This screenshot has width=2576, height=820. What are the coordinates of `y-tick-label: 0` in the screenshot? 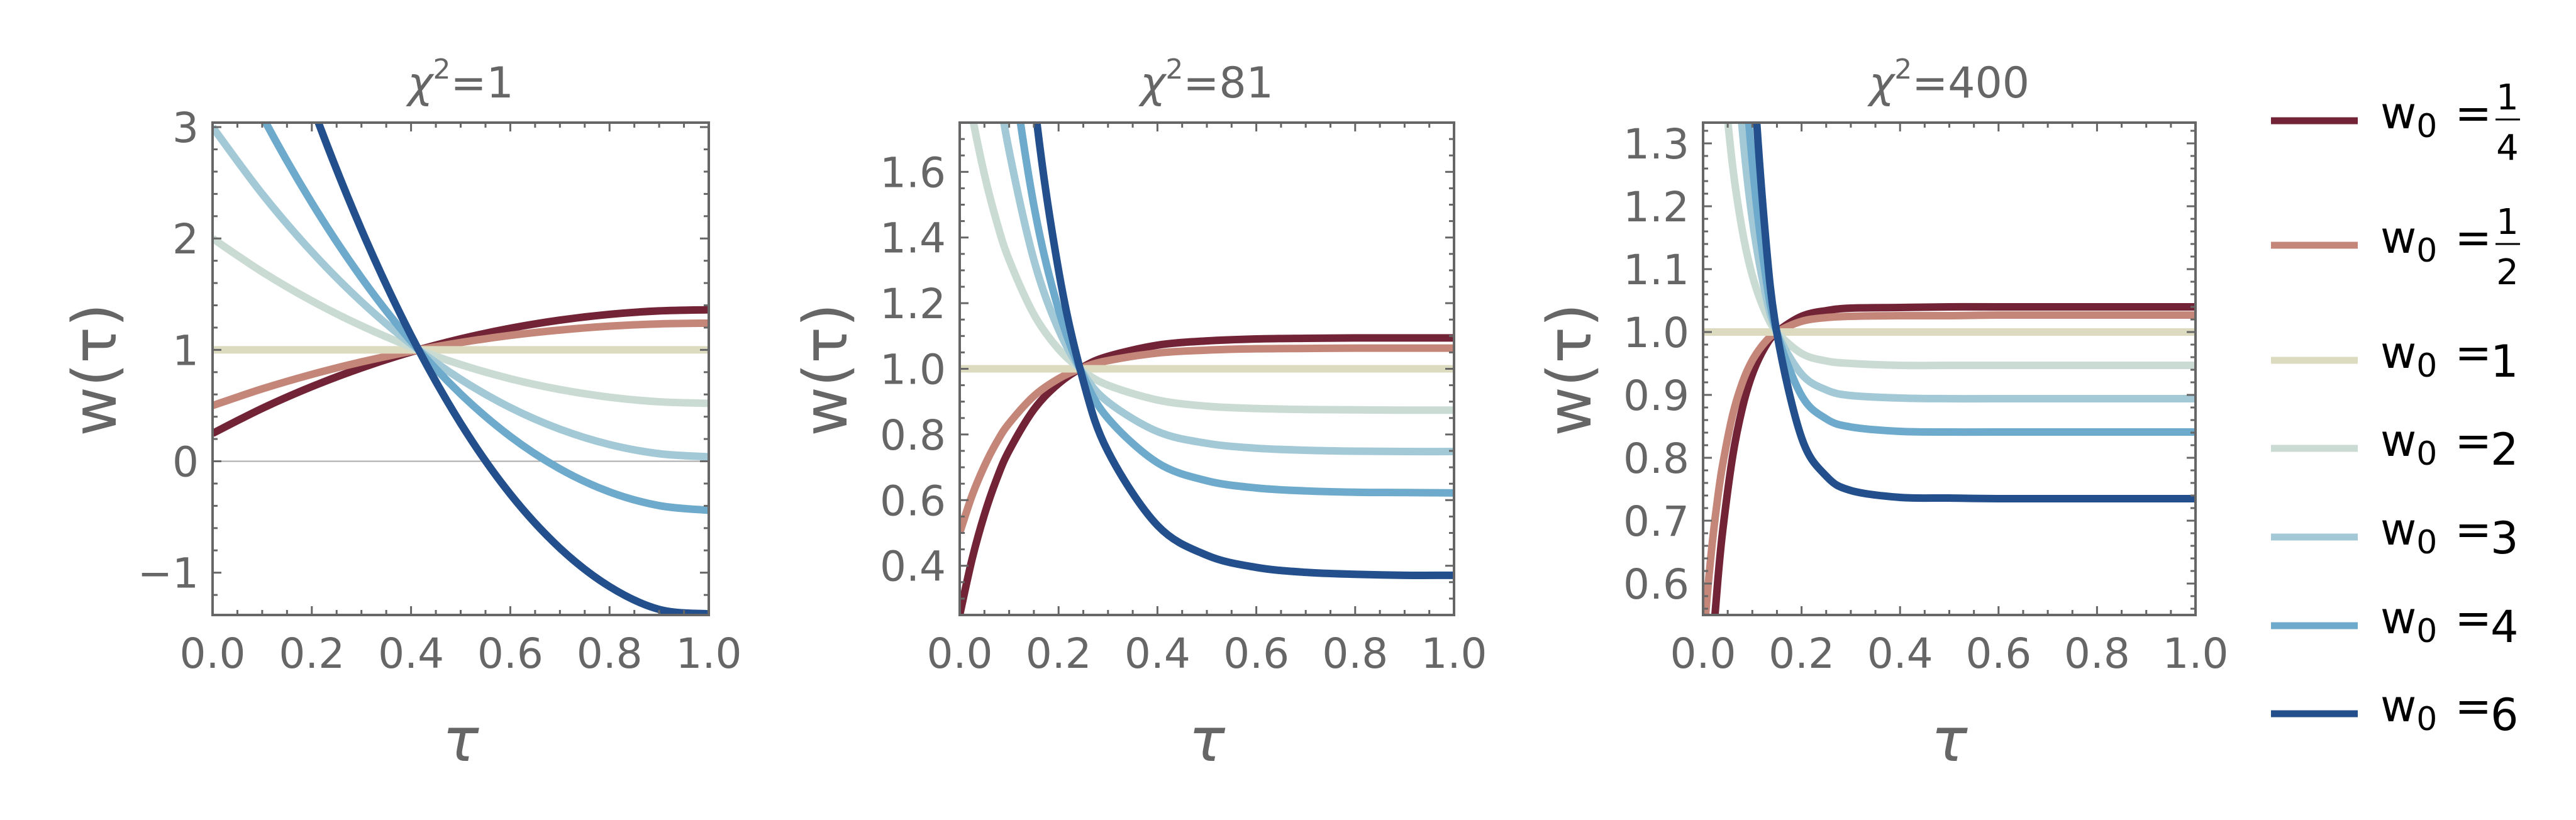 It's located at (185, 463).